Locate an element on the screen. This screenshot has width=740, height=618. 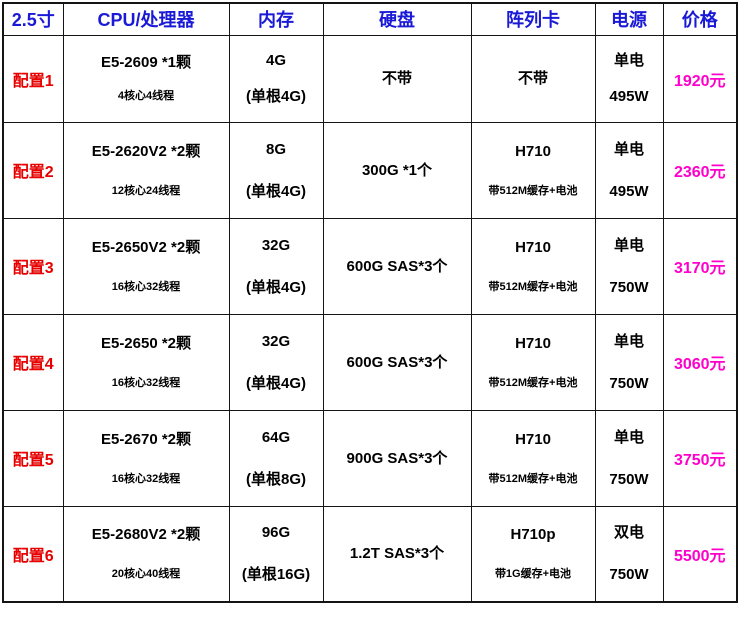
config-name-cell: 配置3 is located at coordinates (33, 266).